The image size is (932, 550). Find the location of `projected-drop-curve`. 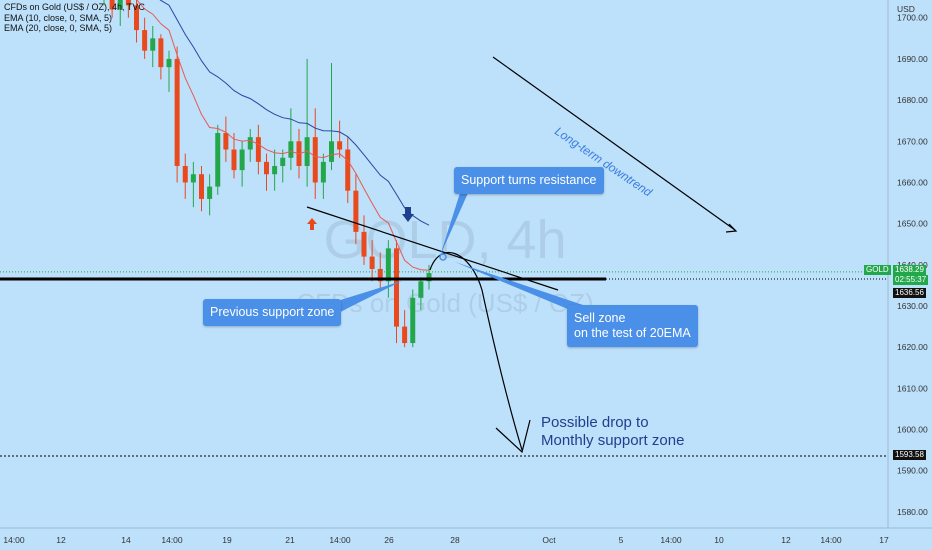

projected-drop-curve is located at coordinates (476, 351).